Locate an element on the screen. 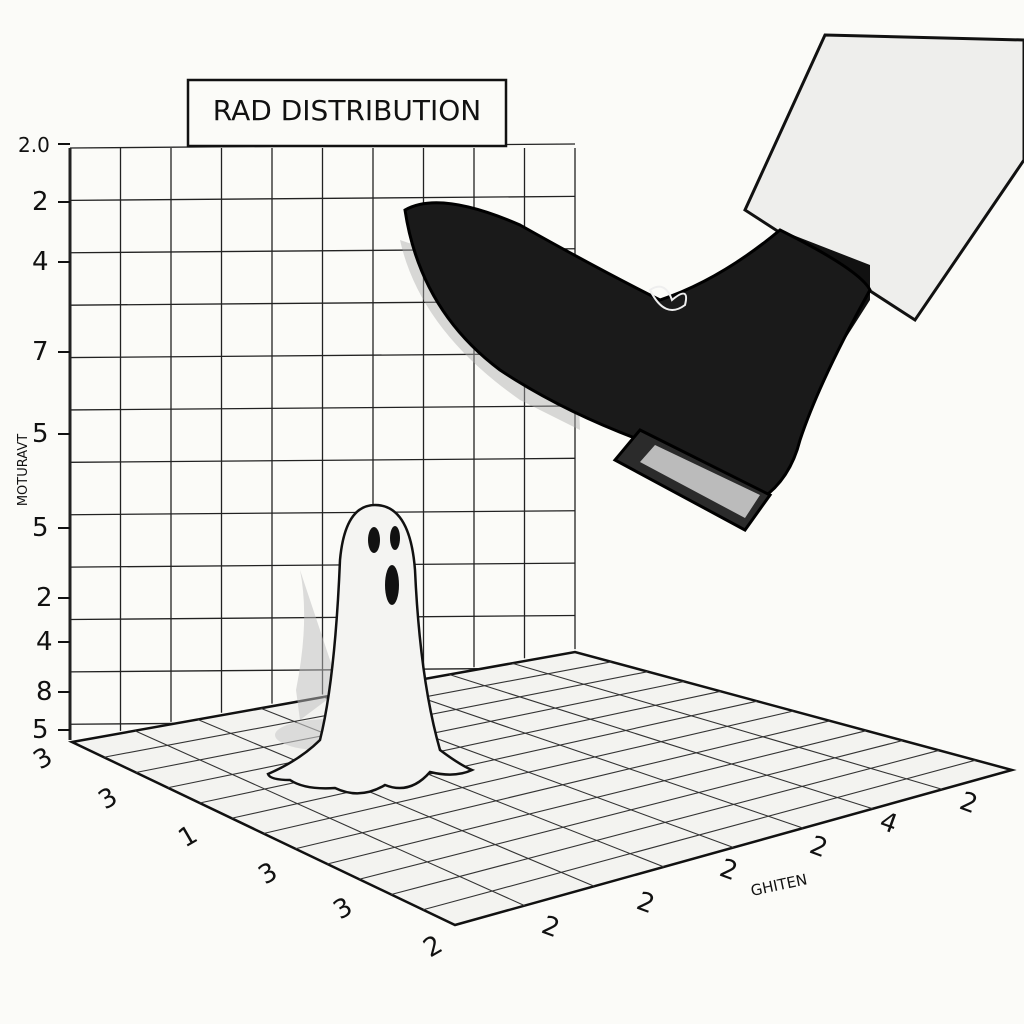 This screenshot has width=1024, height=1024. y-tick-label: 8 is located at coordinates (44, 692).